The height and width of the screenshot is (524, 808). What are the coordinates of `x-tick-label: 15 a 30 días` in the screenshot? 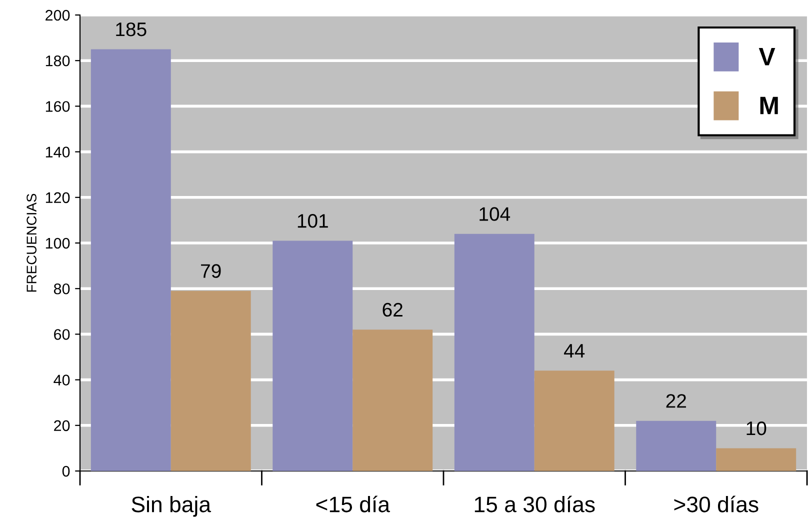 It's located at (534, 504).